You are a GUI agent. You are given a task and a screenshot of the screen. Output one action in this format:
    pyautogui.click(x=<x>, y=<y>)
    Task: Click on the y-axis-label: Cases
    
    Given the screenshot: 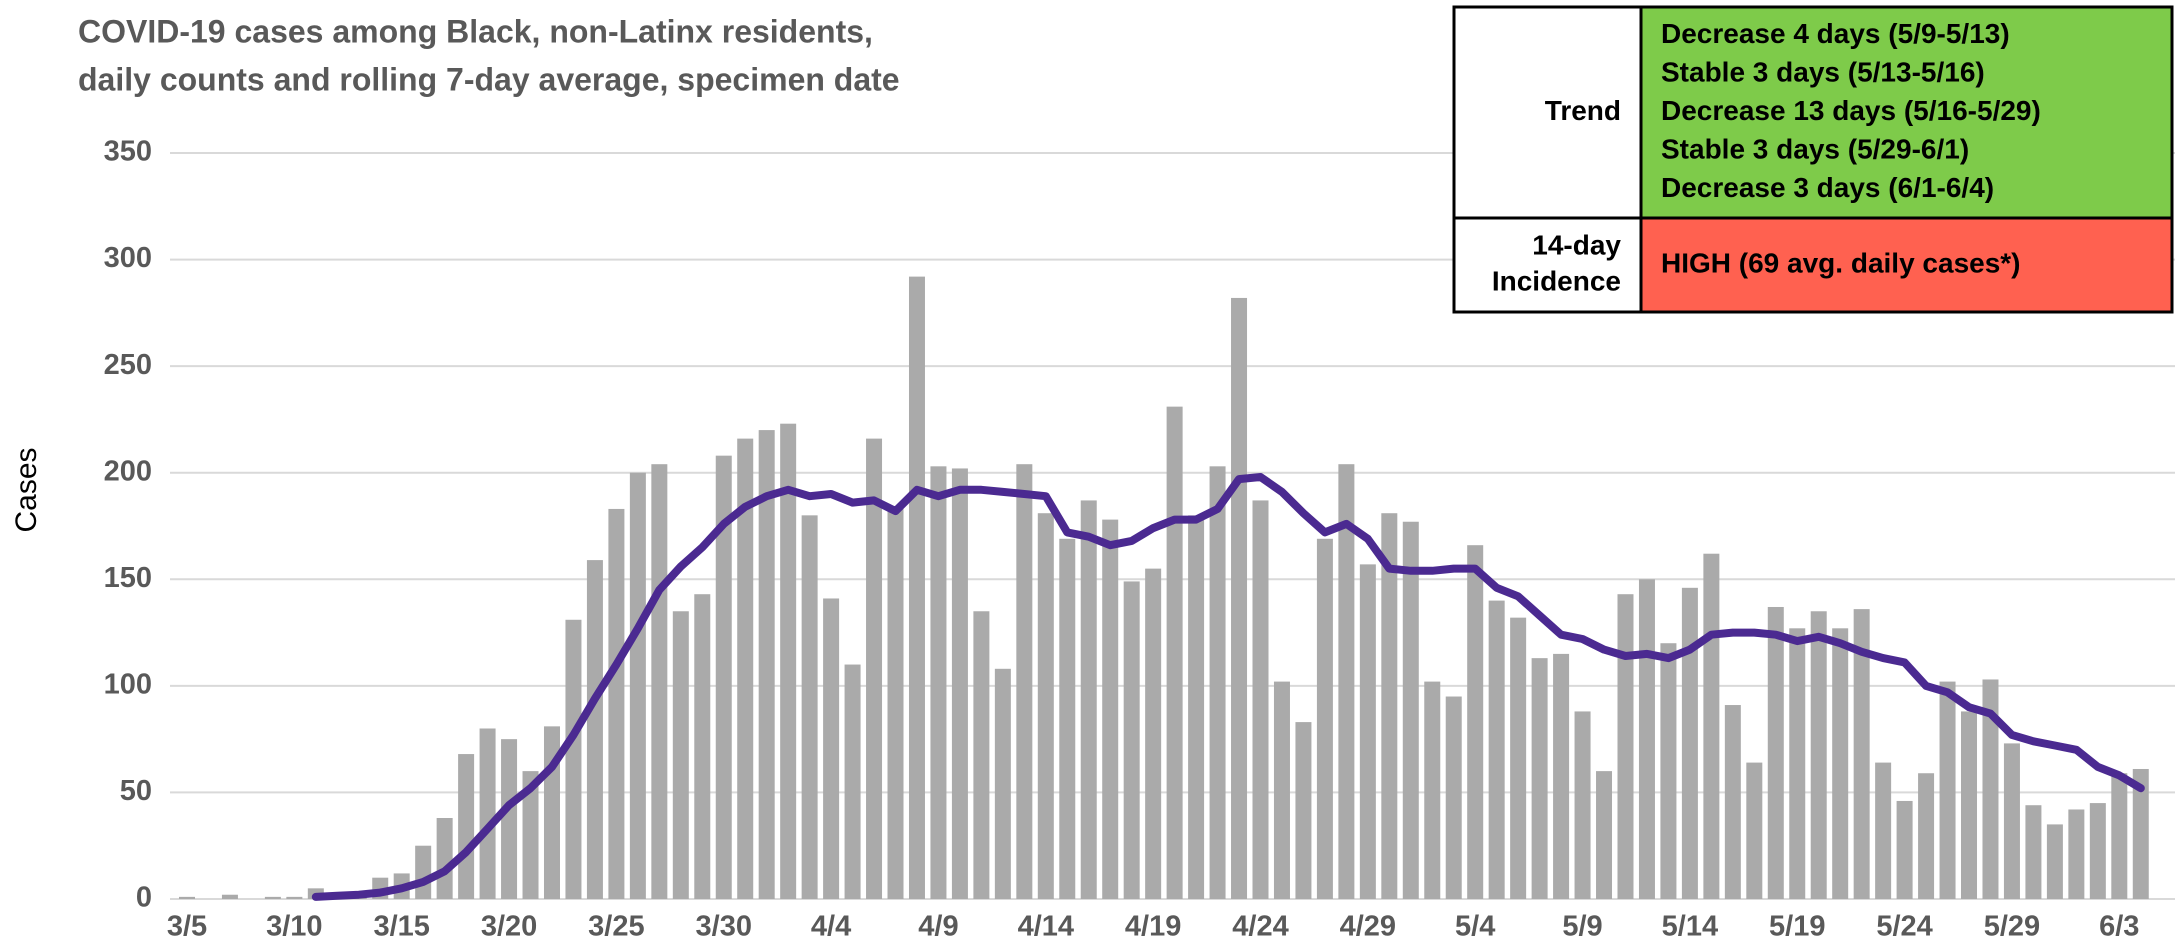 What is the action you would take?
    pyautogui.click(x=26, y=489)
    